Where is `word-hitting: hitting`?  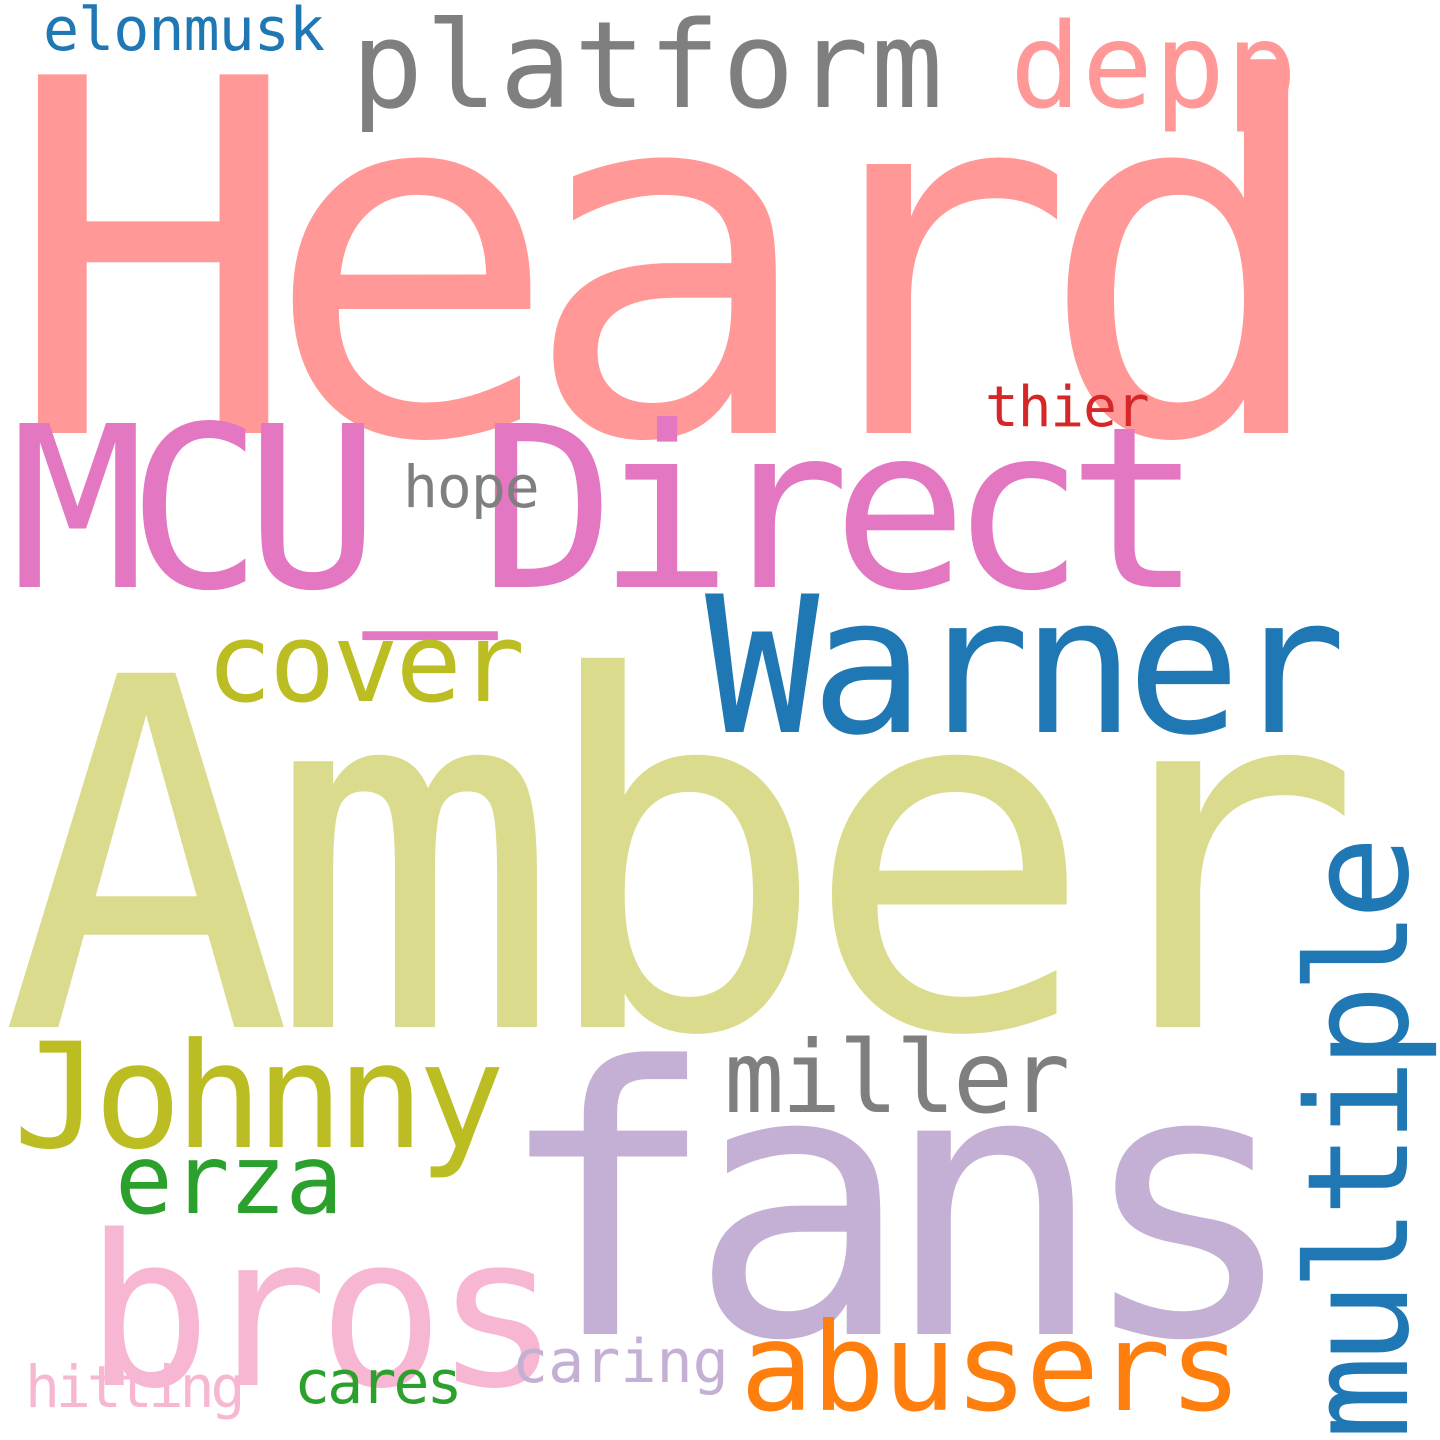 word-hitting: hitting is located at coordinates (135, 1387).